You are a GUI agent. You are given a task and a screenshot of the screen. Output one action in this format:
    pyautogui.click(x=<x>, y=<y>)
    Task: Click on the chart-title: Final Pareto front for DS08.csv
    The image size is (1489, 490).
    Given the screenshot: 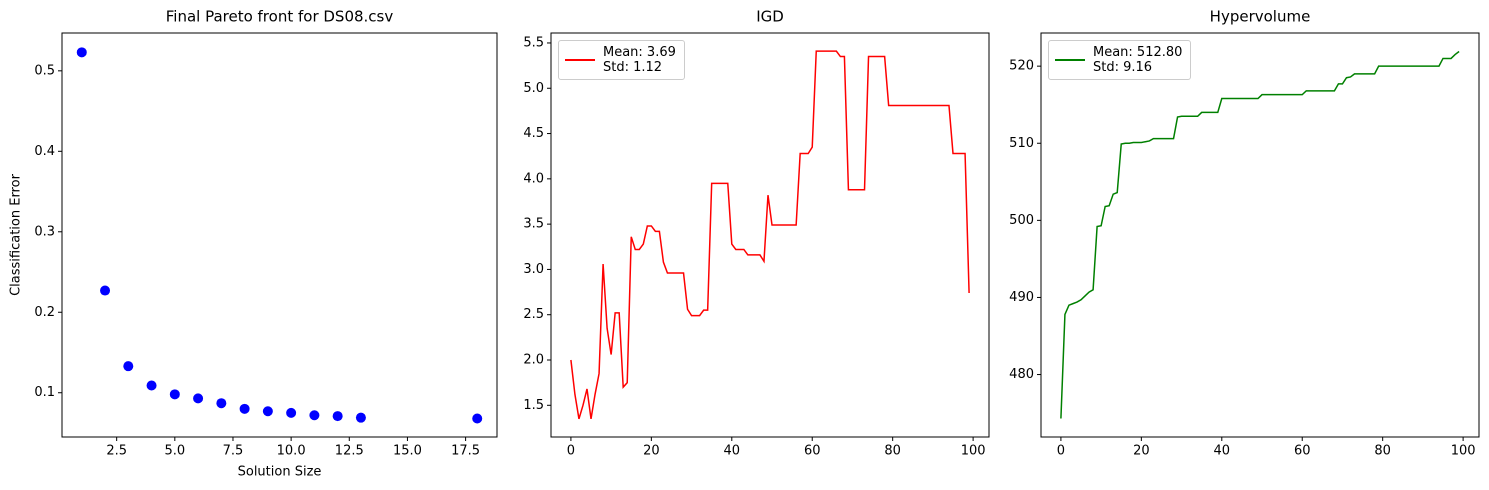 What is the action you would take?
    pyautogui.click(x=280, y=17)
    